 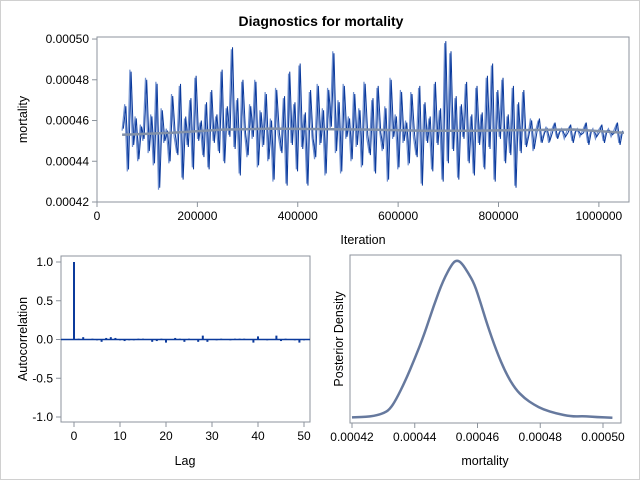 I want to click on x-tick-label: 0.00044, so click(x=415, y=437).